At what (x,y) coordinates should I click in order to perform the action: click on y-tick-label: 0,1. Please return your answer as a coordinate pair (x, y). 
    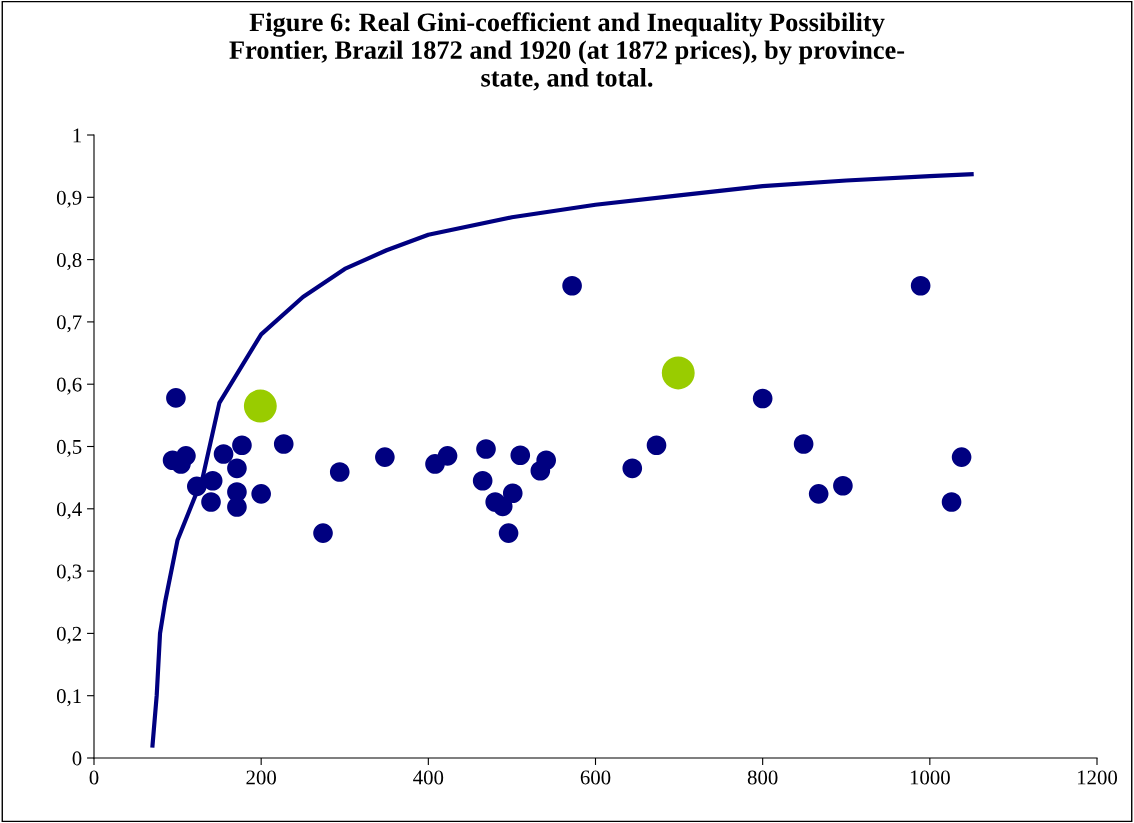
    Looking at the image, I should click on (68, 698).